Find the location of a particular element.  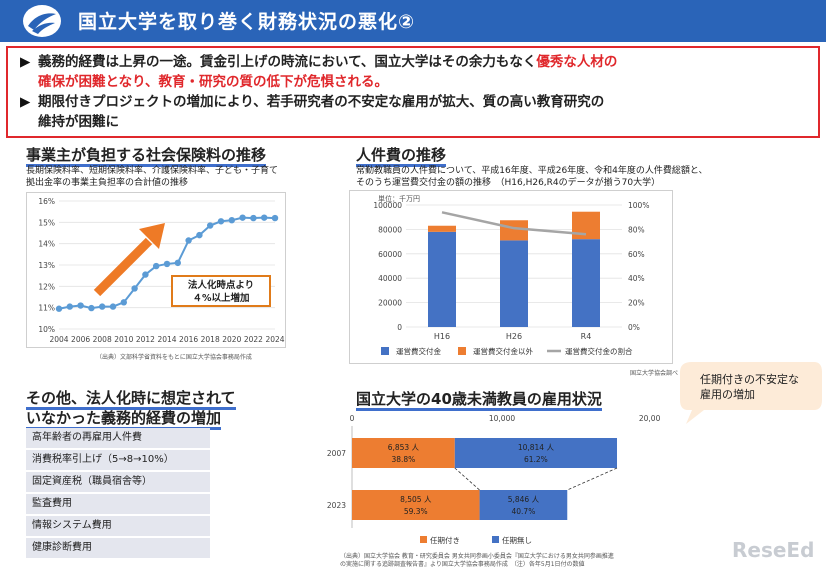

x-tick-label: 2014 is located at coordinates (166, 339).